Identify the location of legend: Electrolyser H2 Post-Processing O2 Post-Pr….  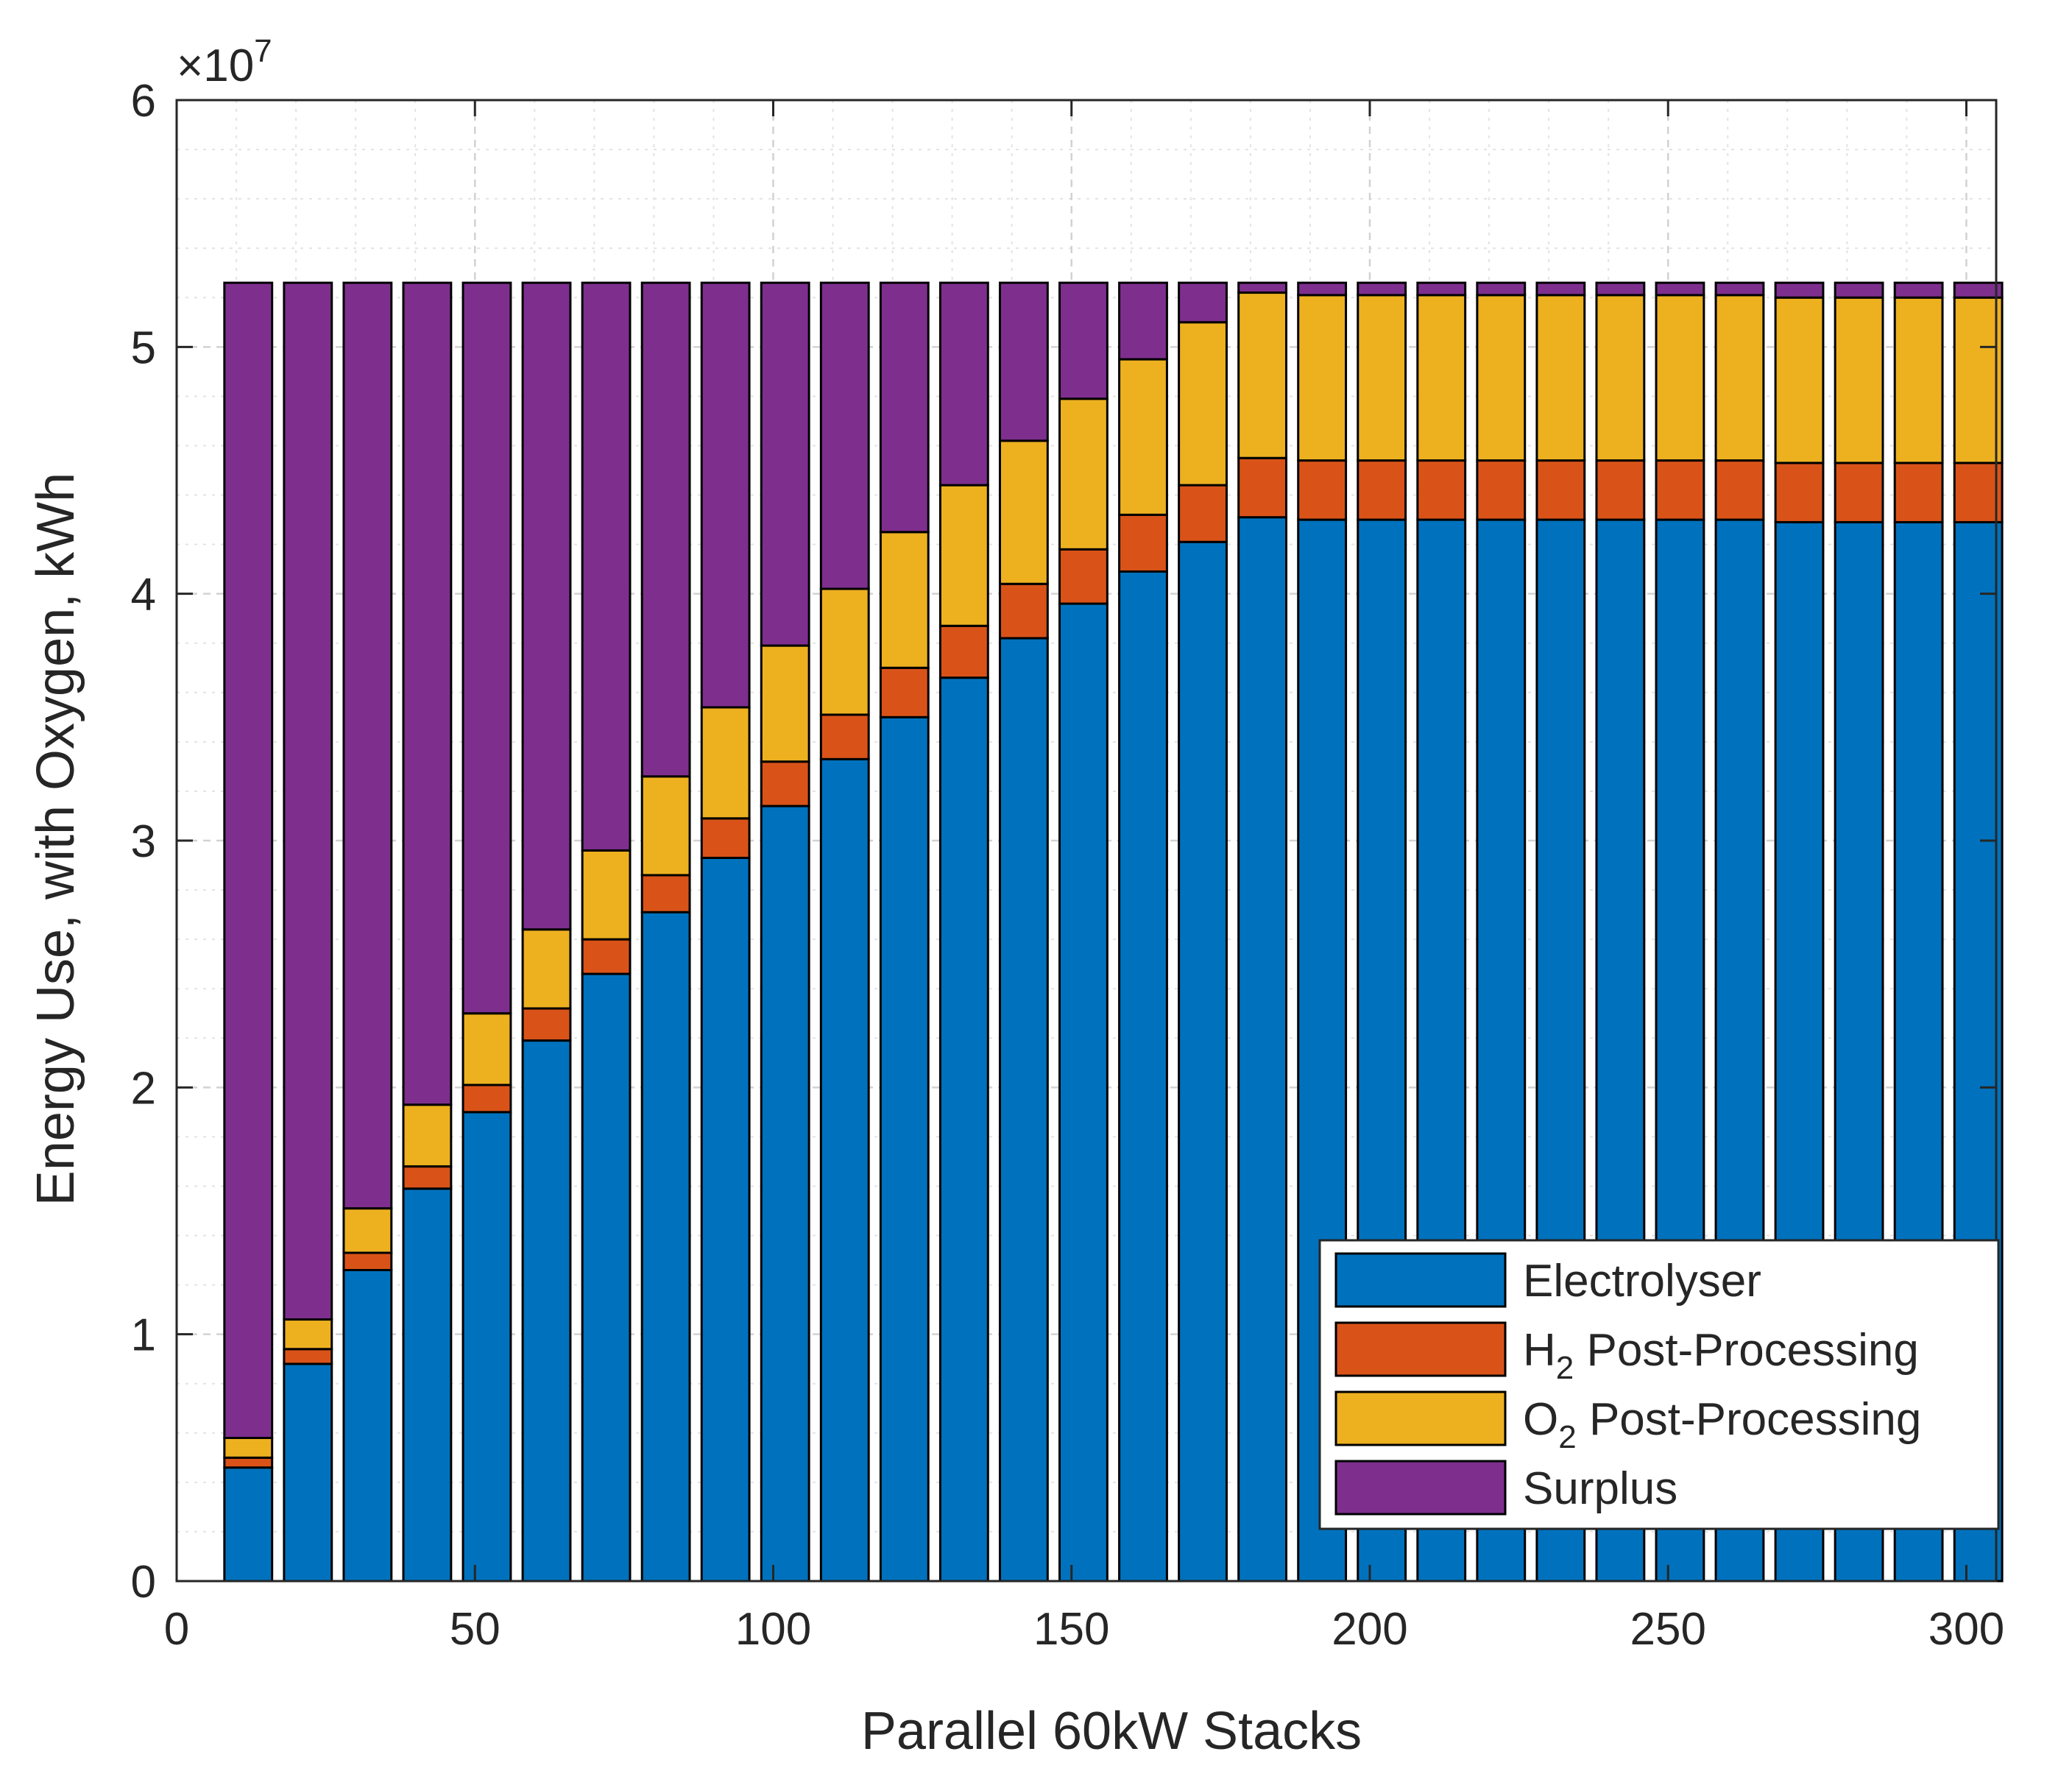
(1659, 1384).